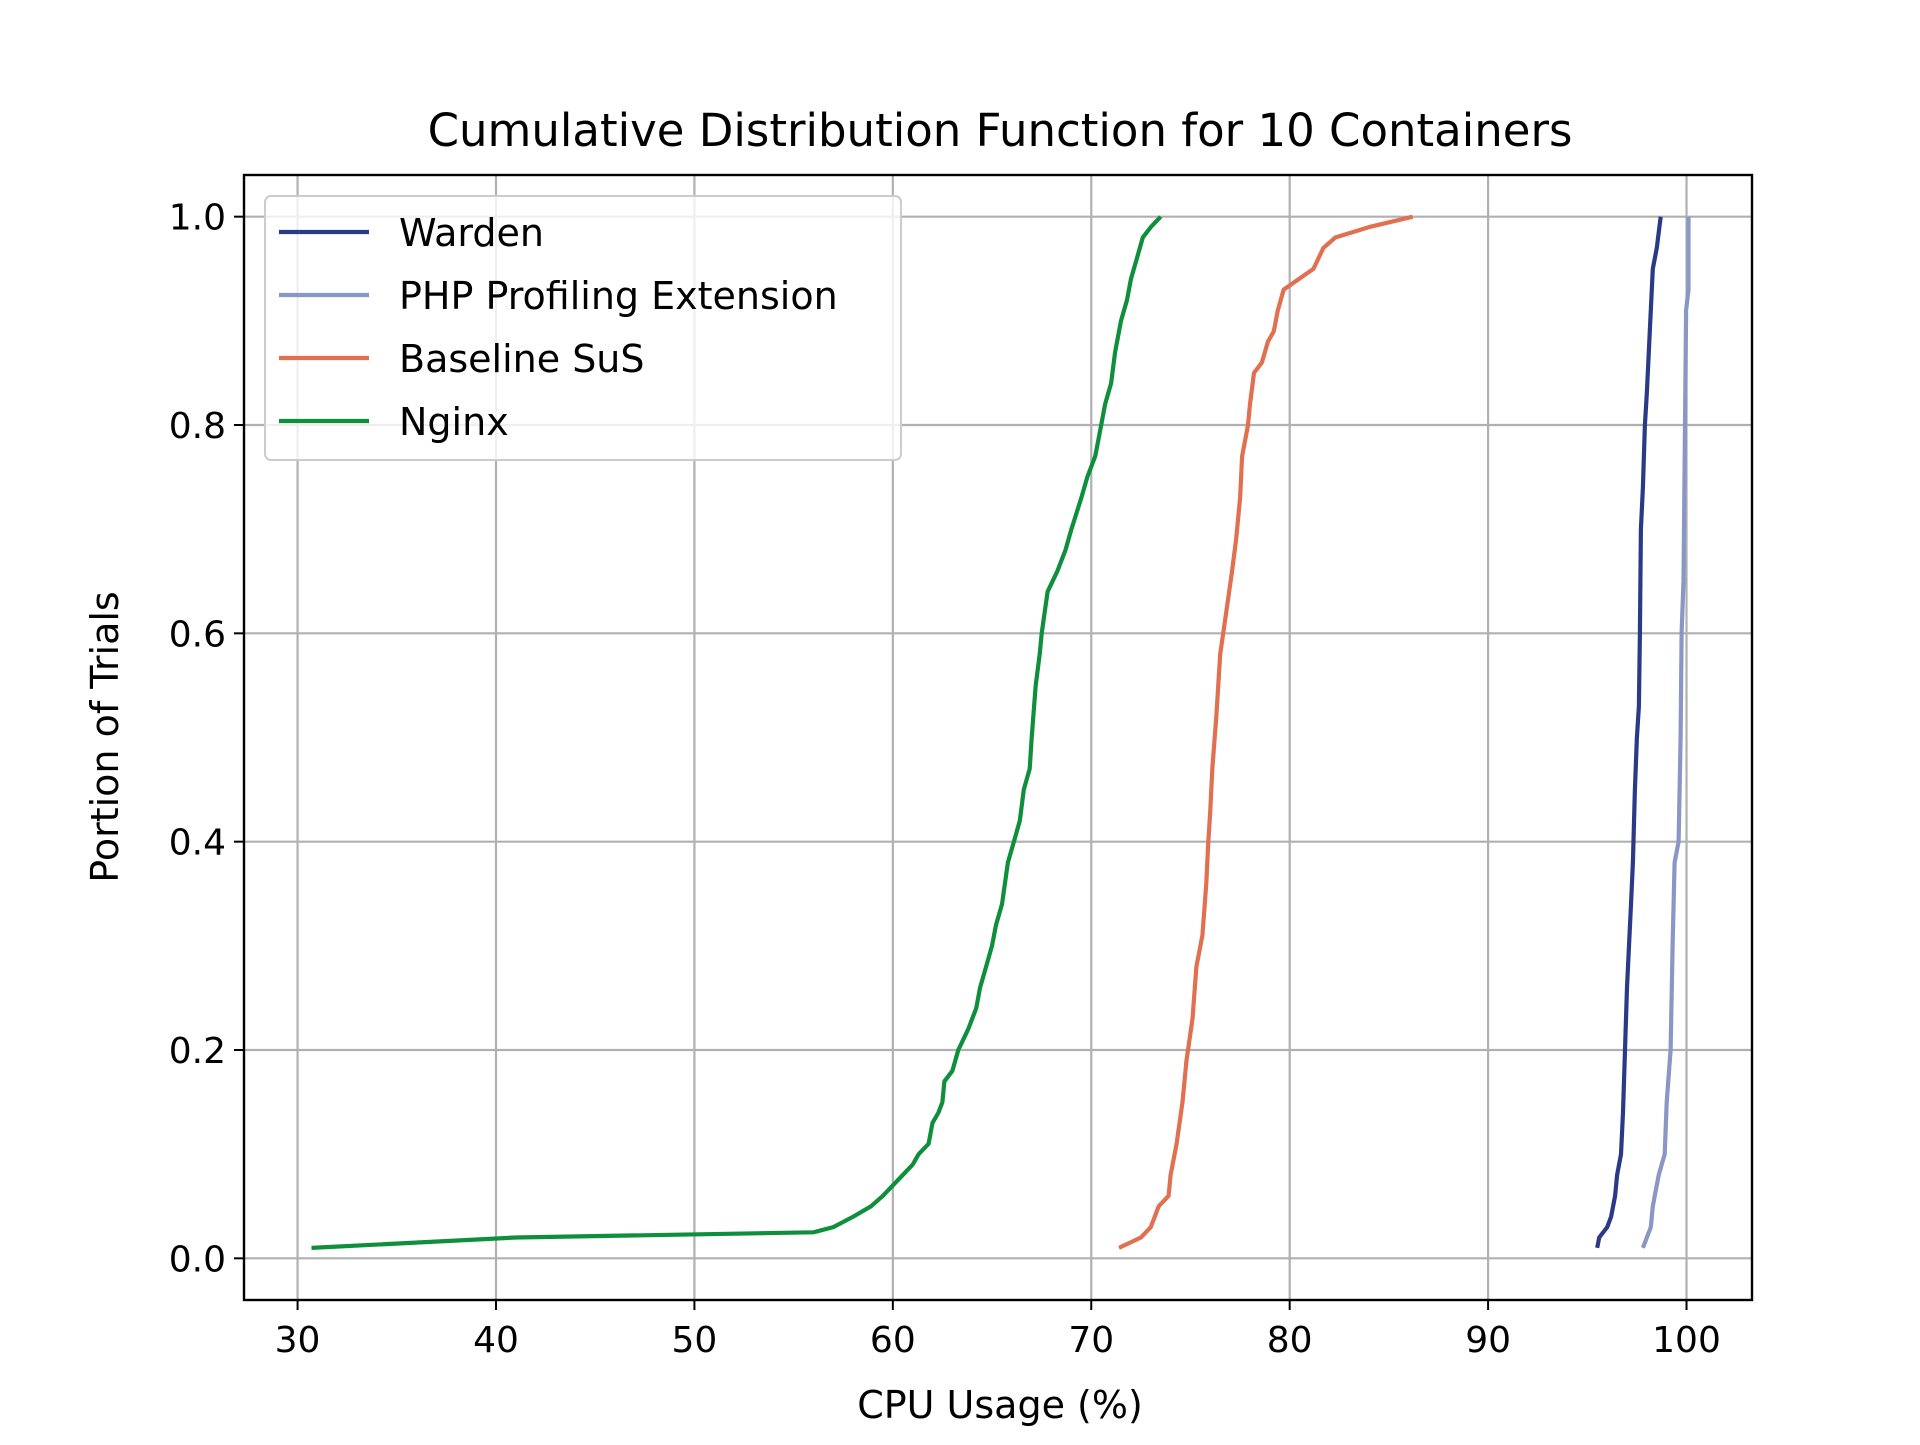 The image size is (1920, 1445). What do you see at coordinates (454, 422) in the screenshot?
I see `legend-label-nginx: Nginx` at bounding box center [454, 422].